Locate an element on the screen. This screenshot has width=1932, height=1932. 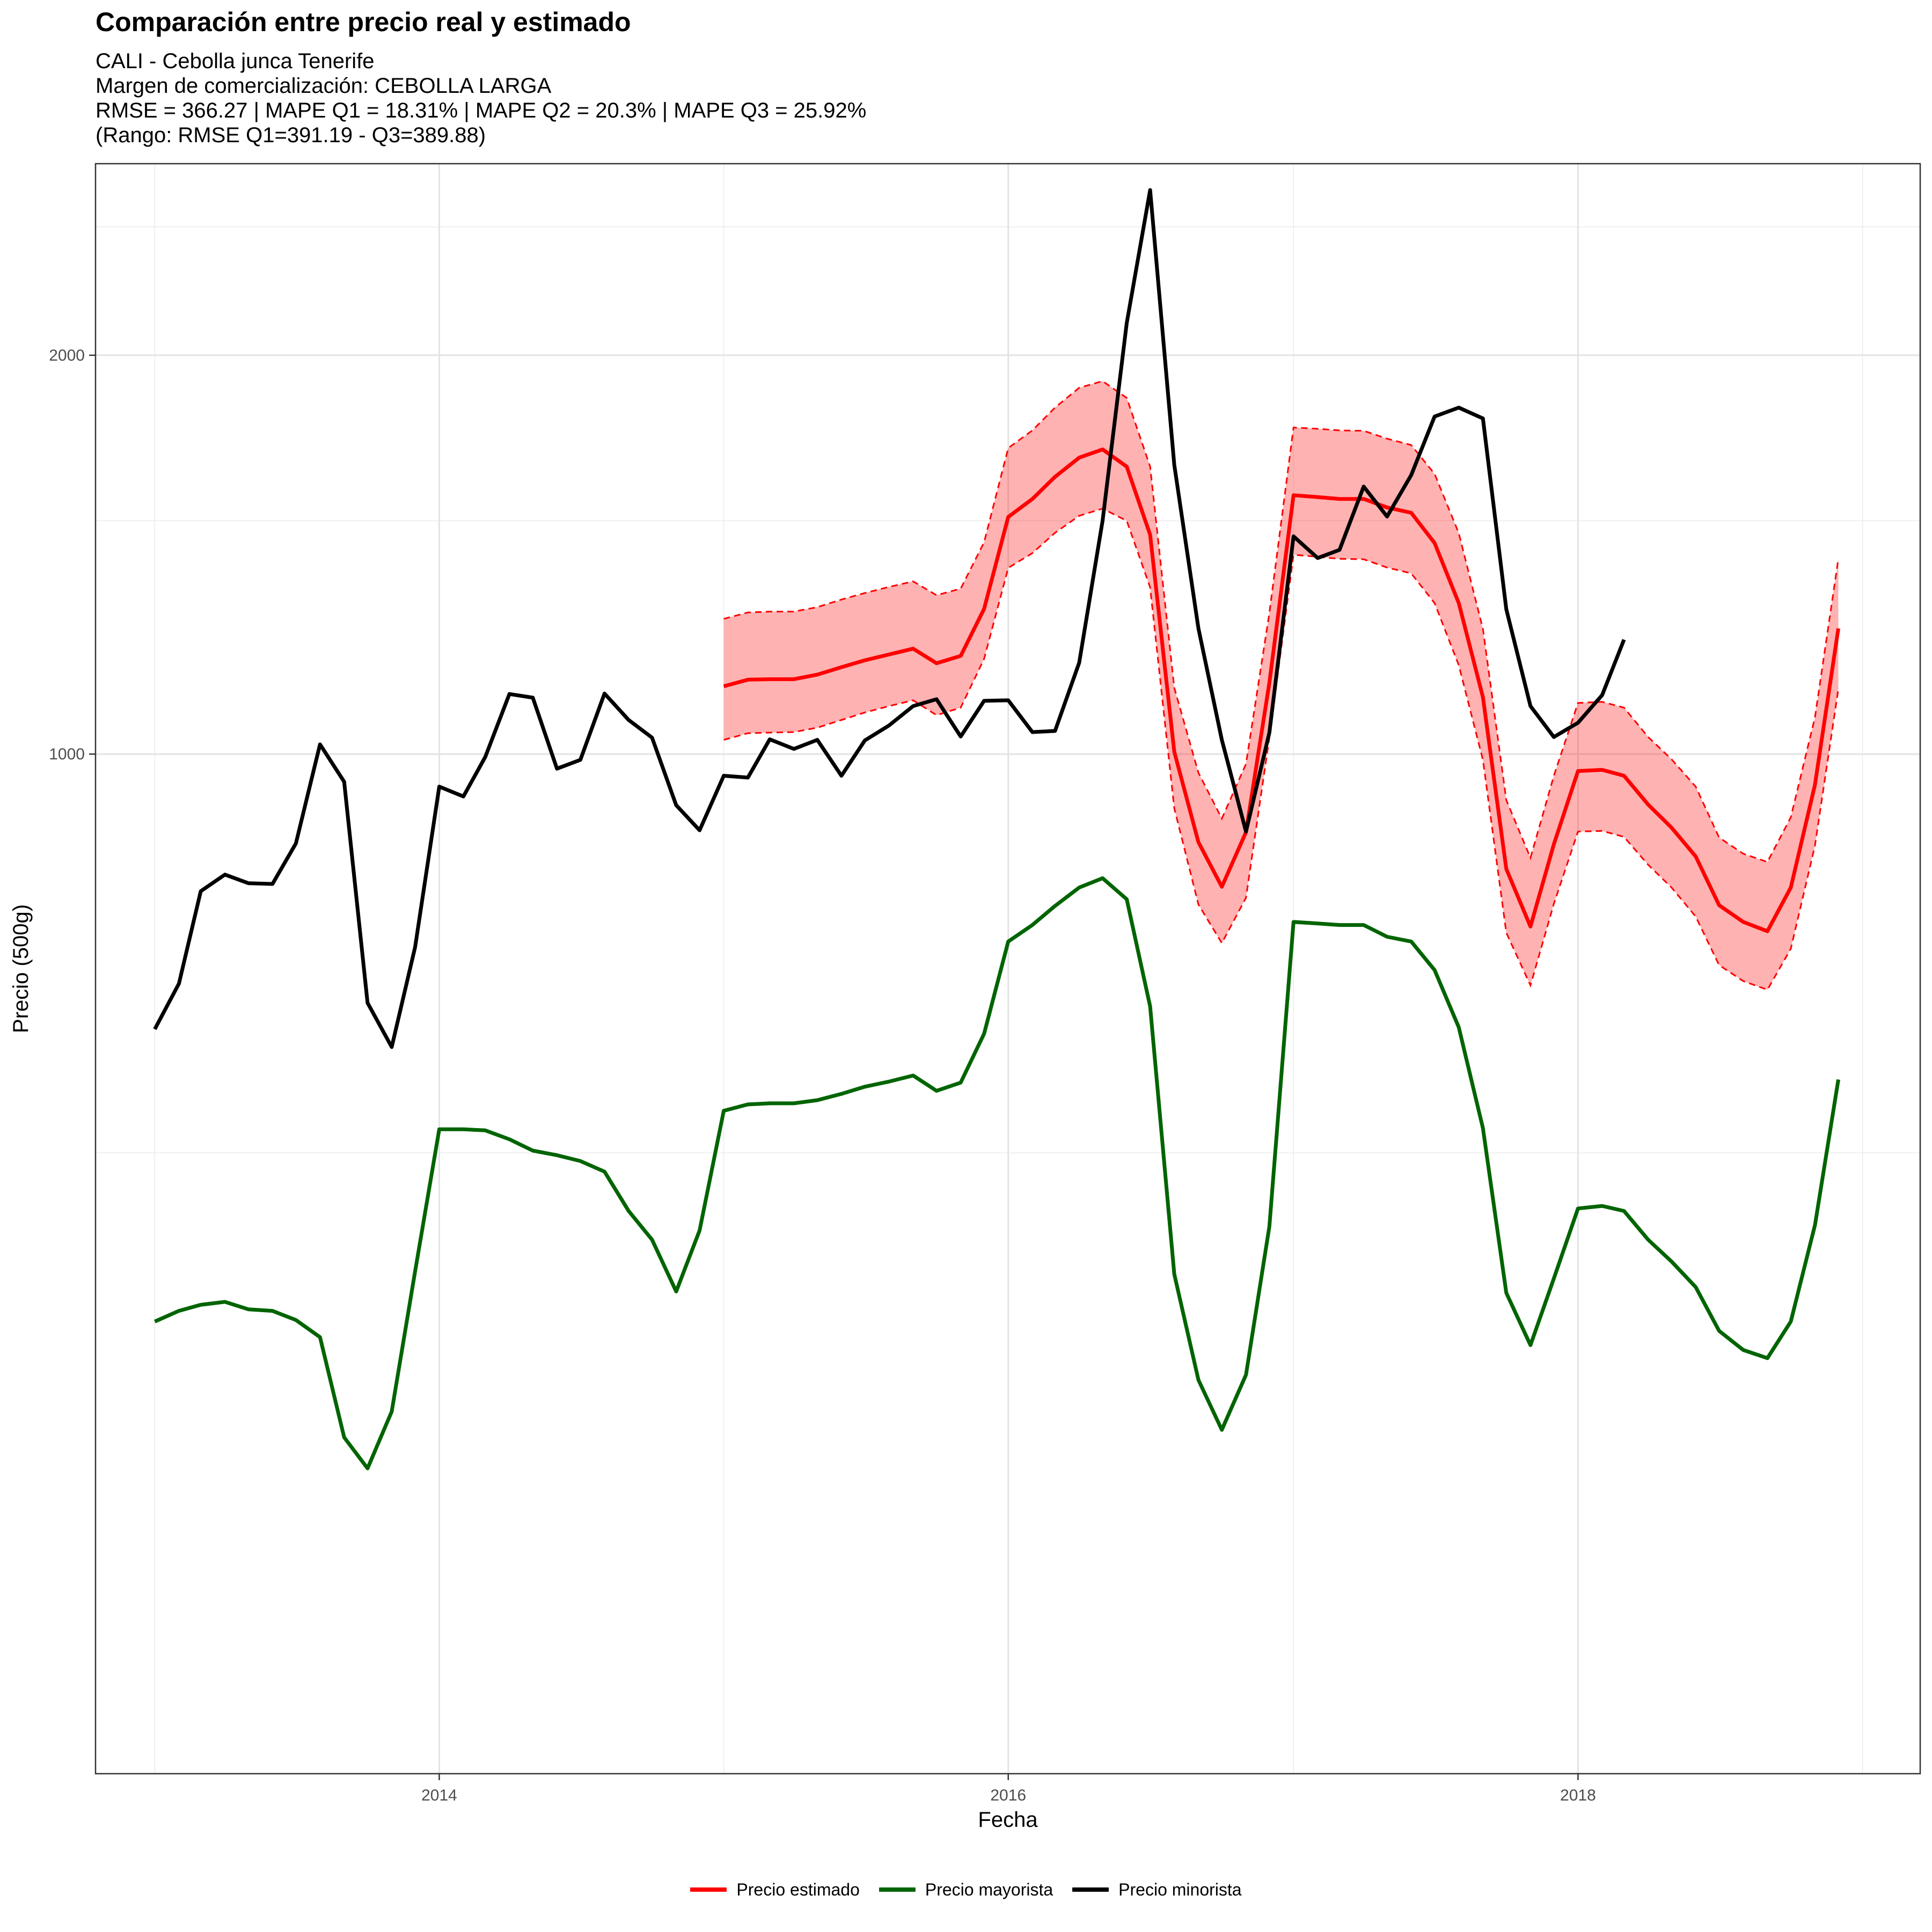
y-tick-label: 2000 is located at coordinates (67, 355).